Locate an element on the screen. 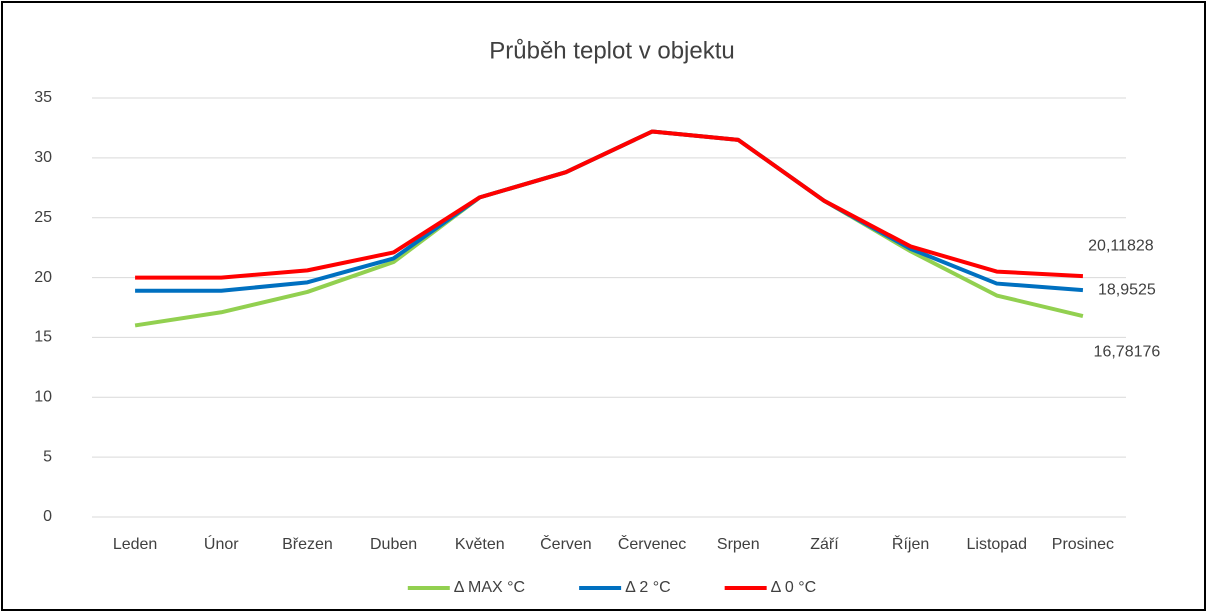 This screenshot has height=612, width=1207. y-tick-label: 35 is located at coordinates (43, 97).